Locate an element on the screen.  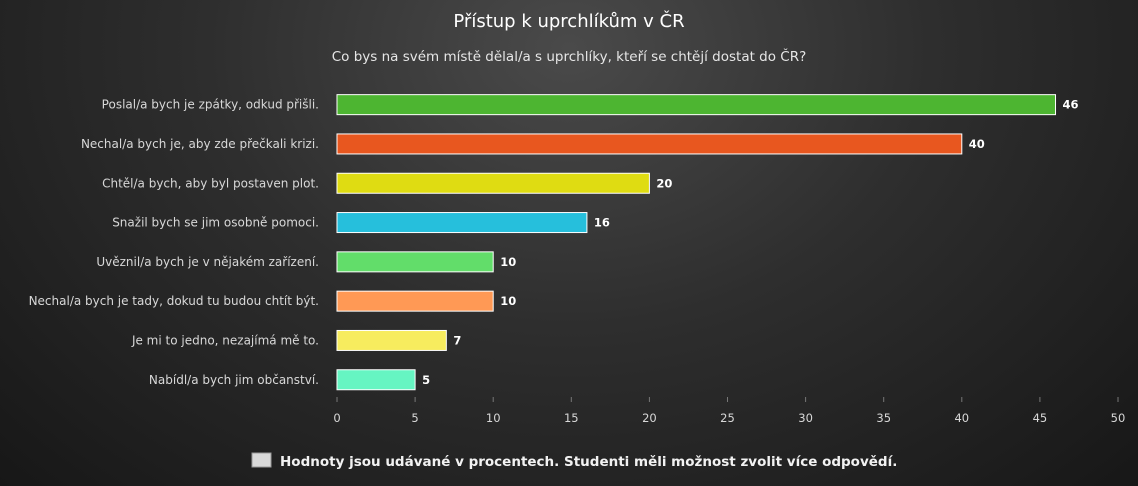
x-tick-label: 30 is located at coordinates (805, 418).